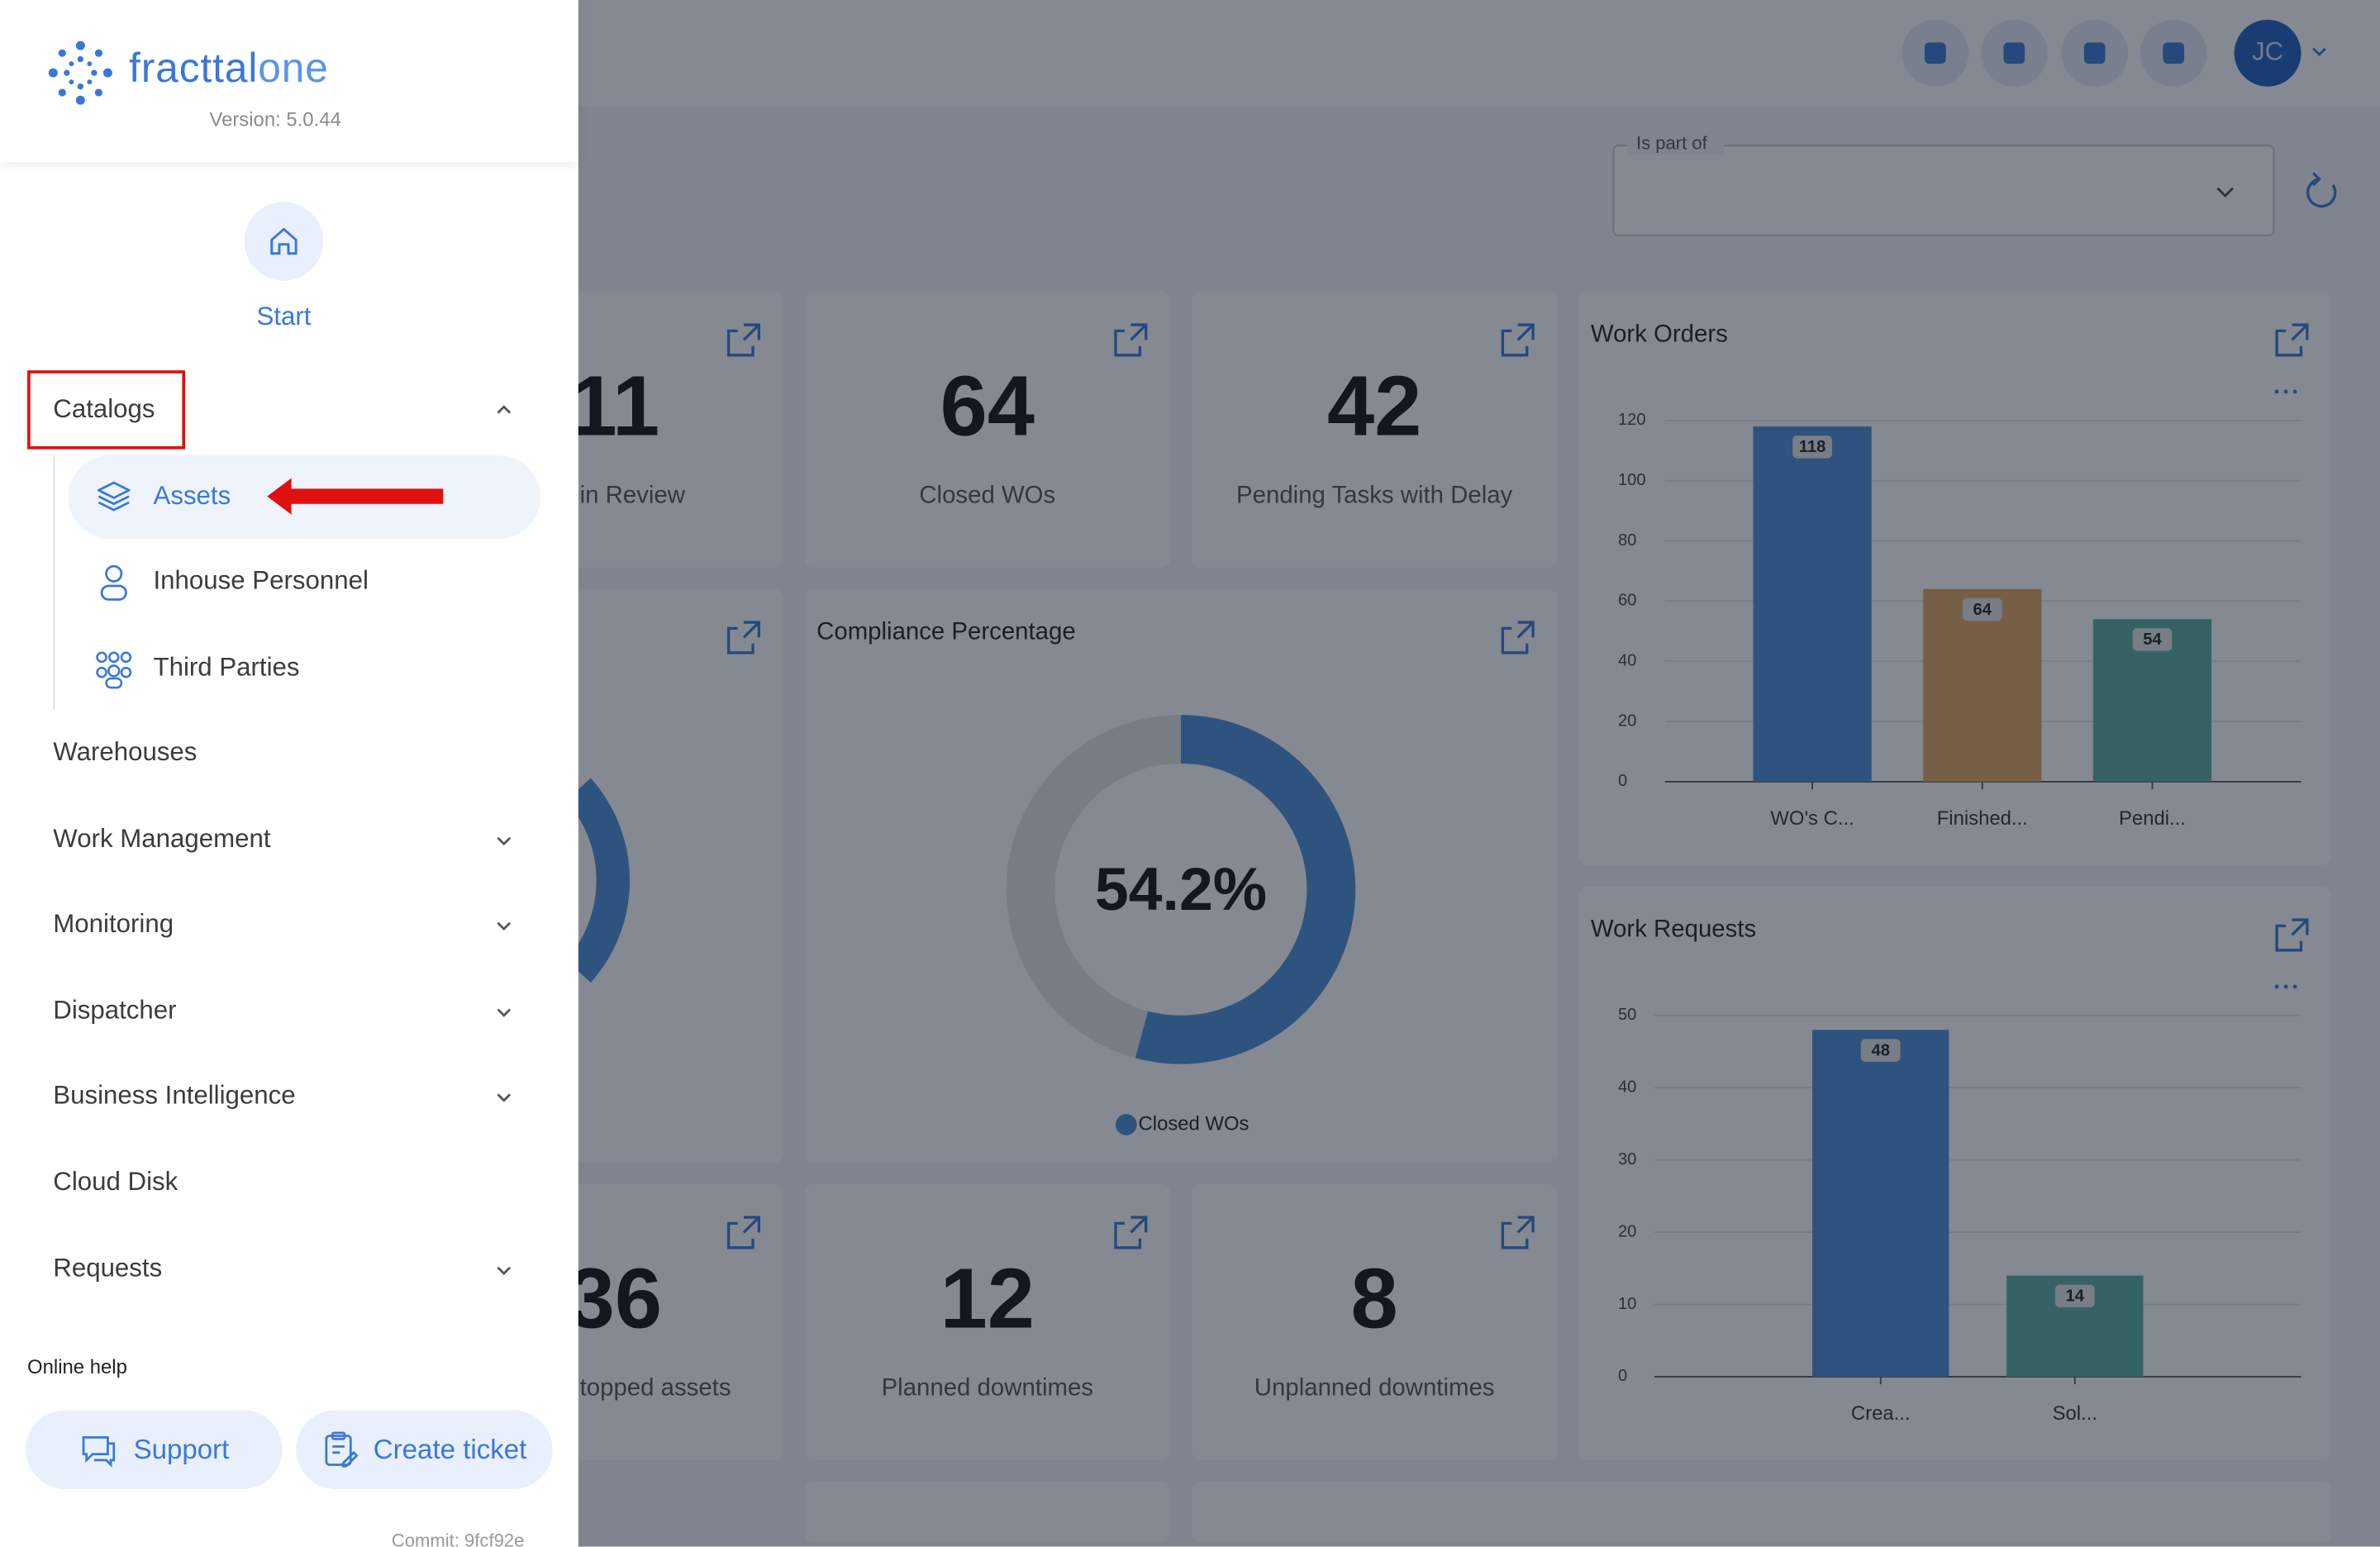 This screenshot has width=2380, height=1547. What do you see at coordinates (77, 1366) in the screenshot?
I see `online-help: Online help` at bounding box center [77, 1366].